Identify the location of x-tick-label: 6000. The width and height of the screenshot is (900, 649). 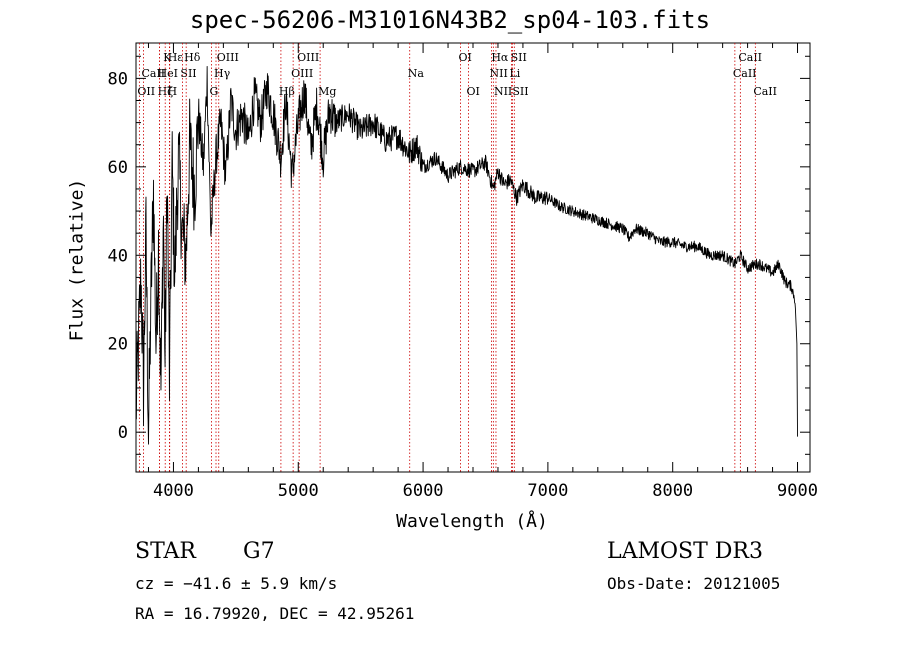
(423, 491).